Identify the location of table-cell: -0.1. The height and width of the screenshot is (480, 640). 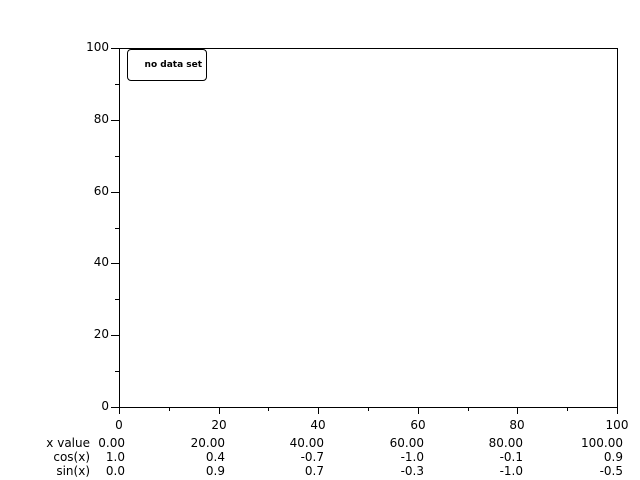
(511, 457).